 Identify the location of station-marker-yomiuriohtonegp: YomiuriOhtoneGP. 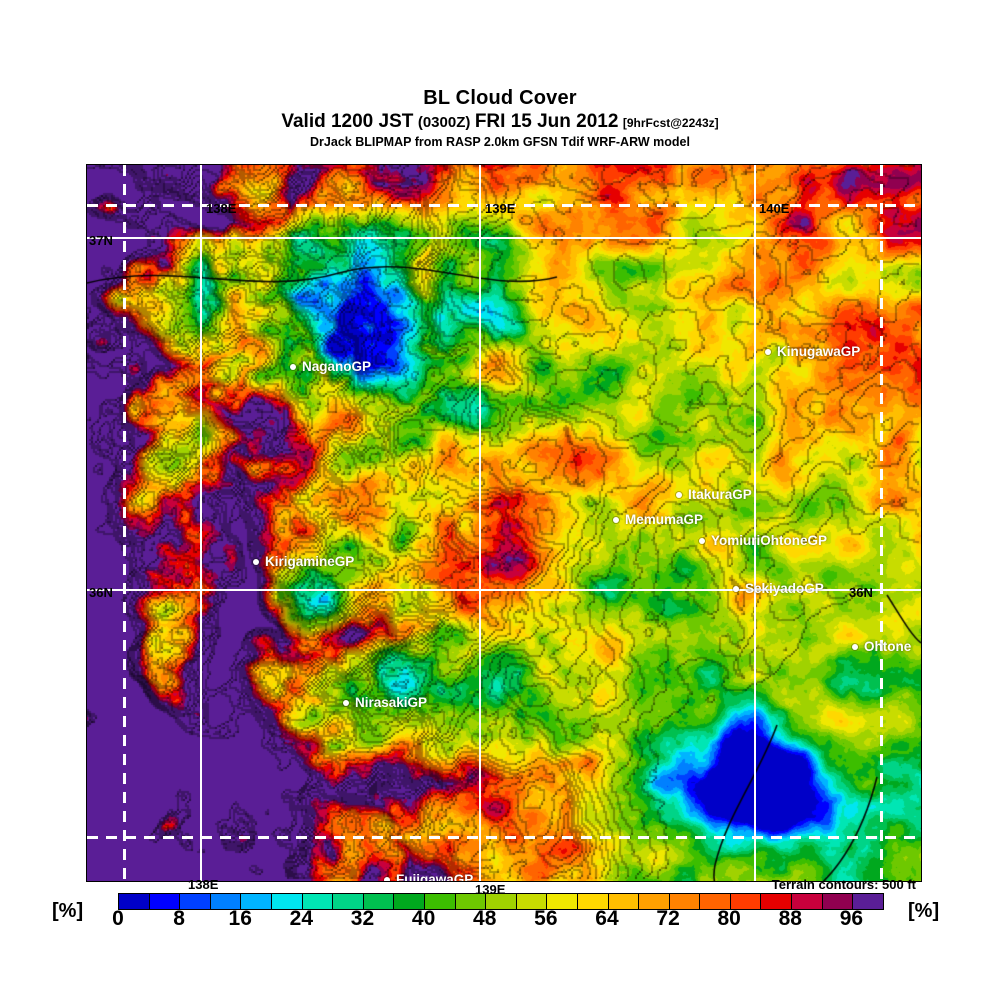
(763, 540).